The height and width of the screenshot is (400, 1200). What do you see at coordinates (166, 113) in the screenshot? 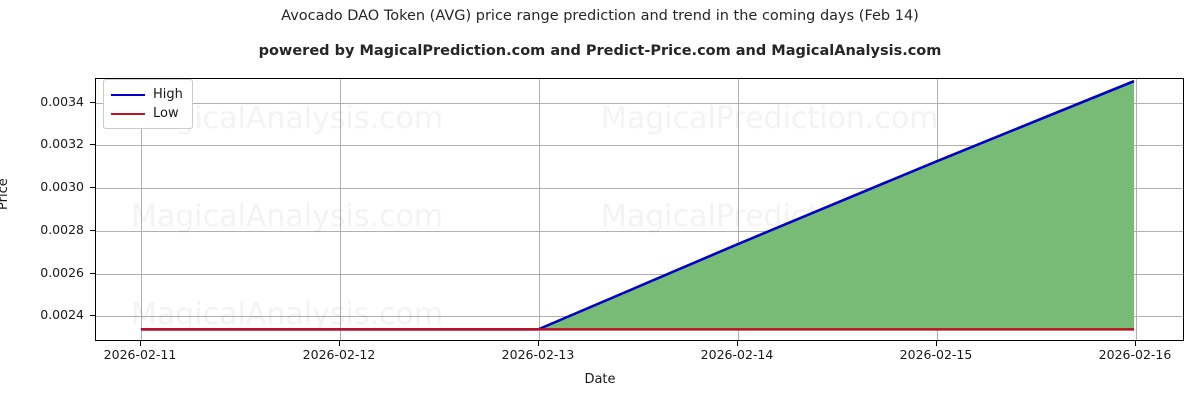
I see `legend-label: Low` at bounding box center [166, 113].